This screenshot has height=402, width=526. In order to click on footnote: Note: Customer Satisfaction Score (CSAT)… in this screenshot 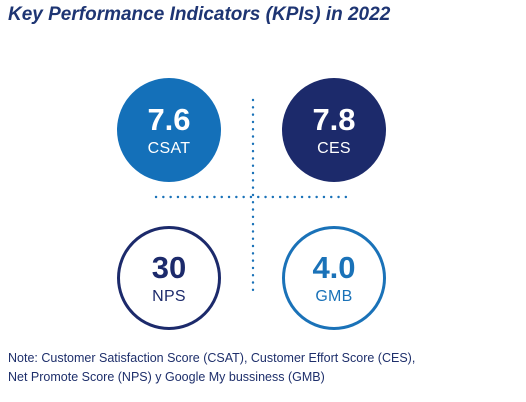, I will do `click(263, 368)`.